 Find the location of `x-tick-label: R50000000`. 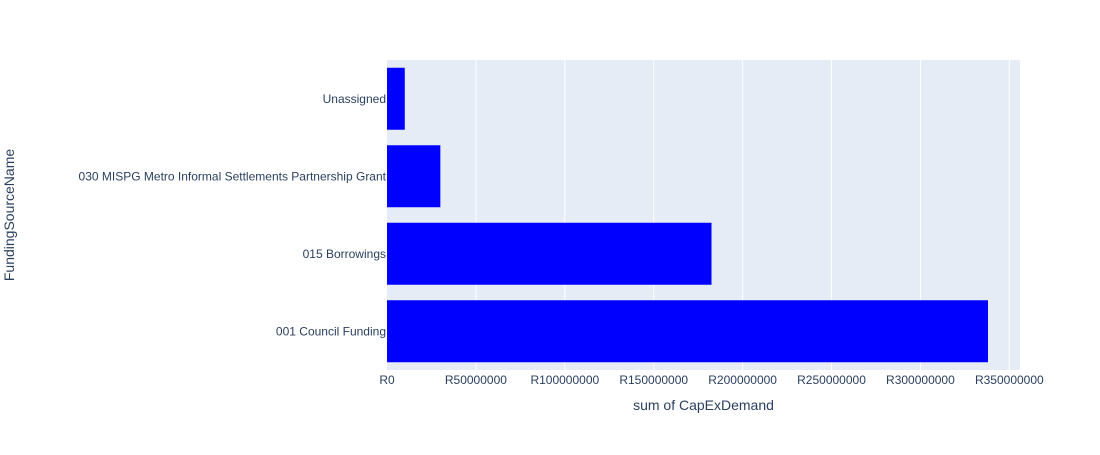

x-tick-label: R50000000 is located at coordinates (476, 380).